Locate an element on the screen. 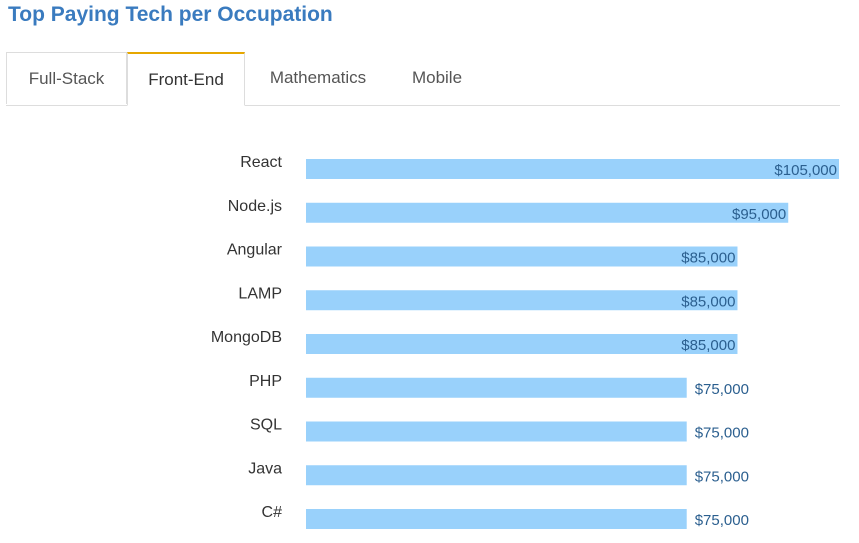 The image size is (859, 543). bar-mongodb is located at coordinates (522, 344).